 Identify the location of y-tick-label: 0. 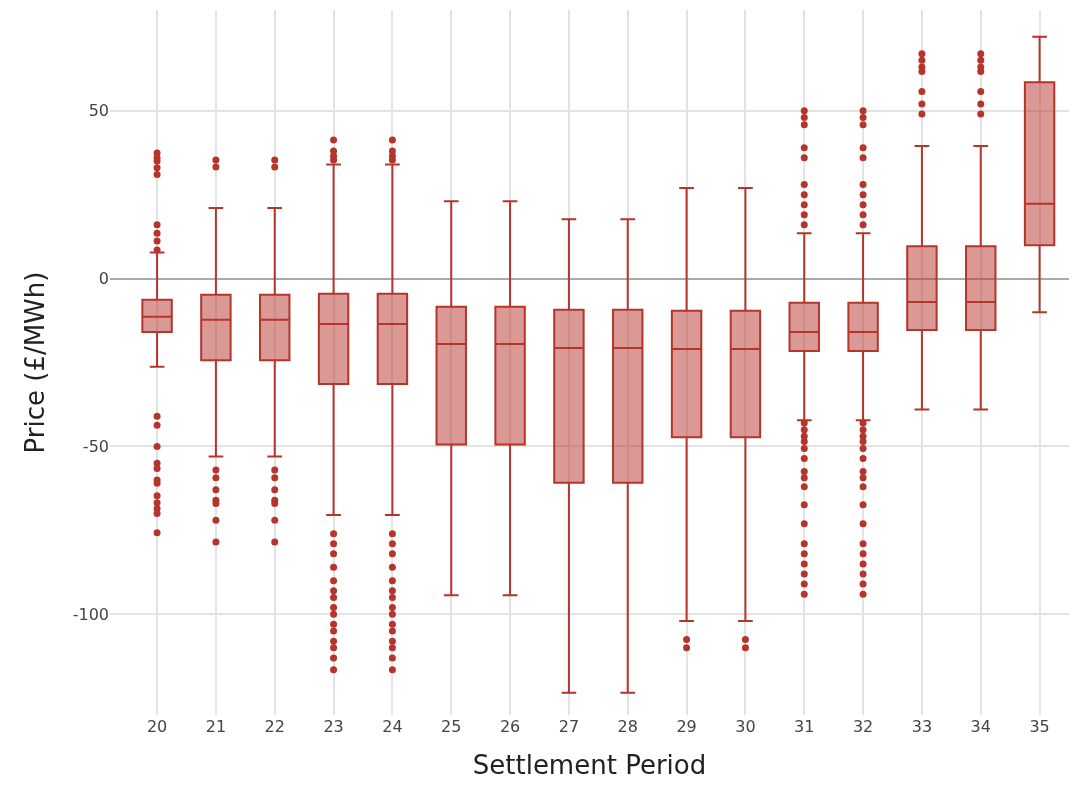
(103, 279).